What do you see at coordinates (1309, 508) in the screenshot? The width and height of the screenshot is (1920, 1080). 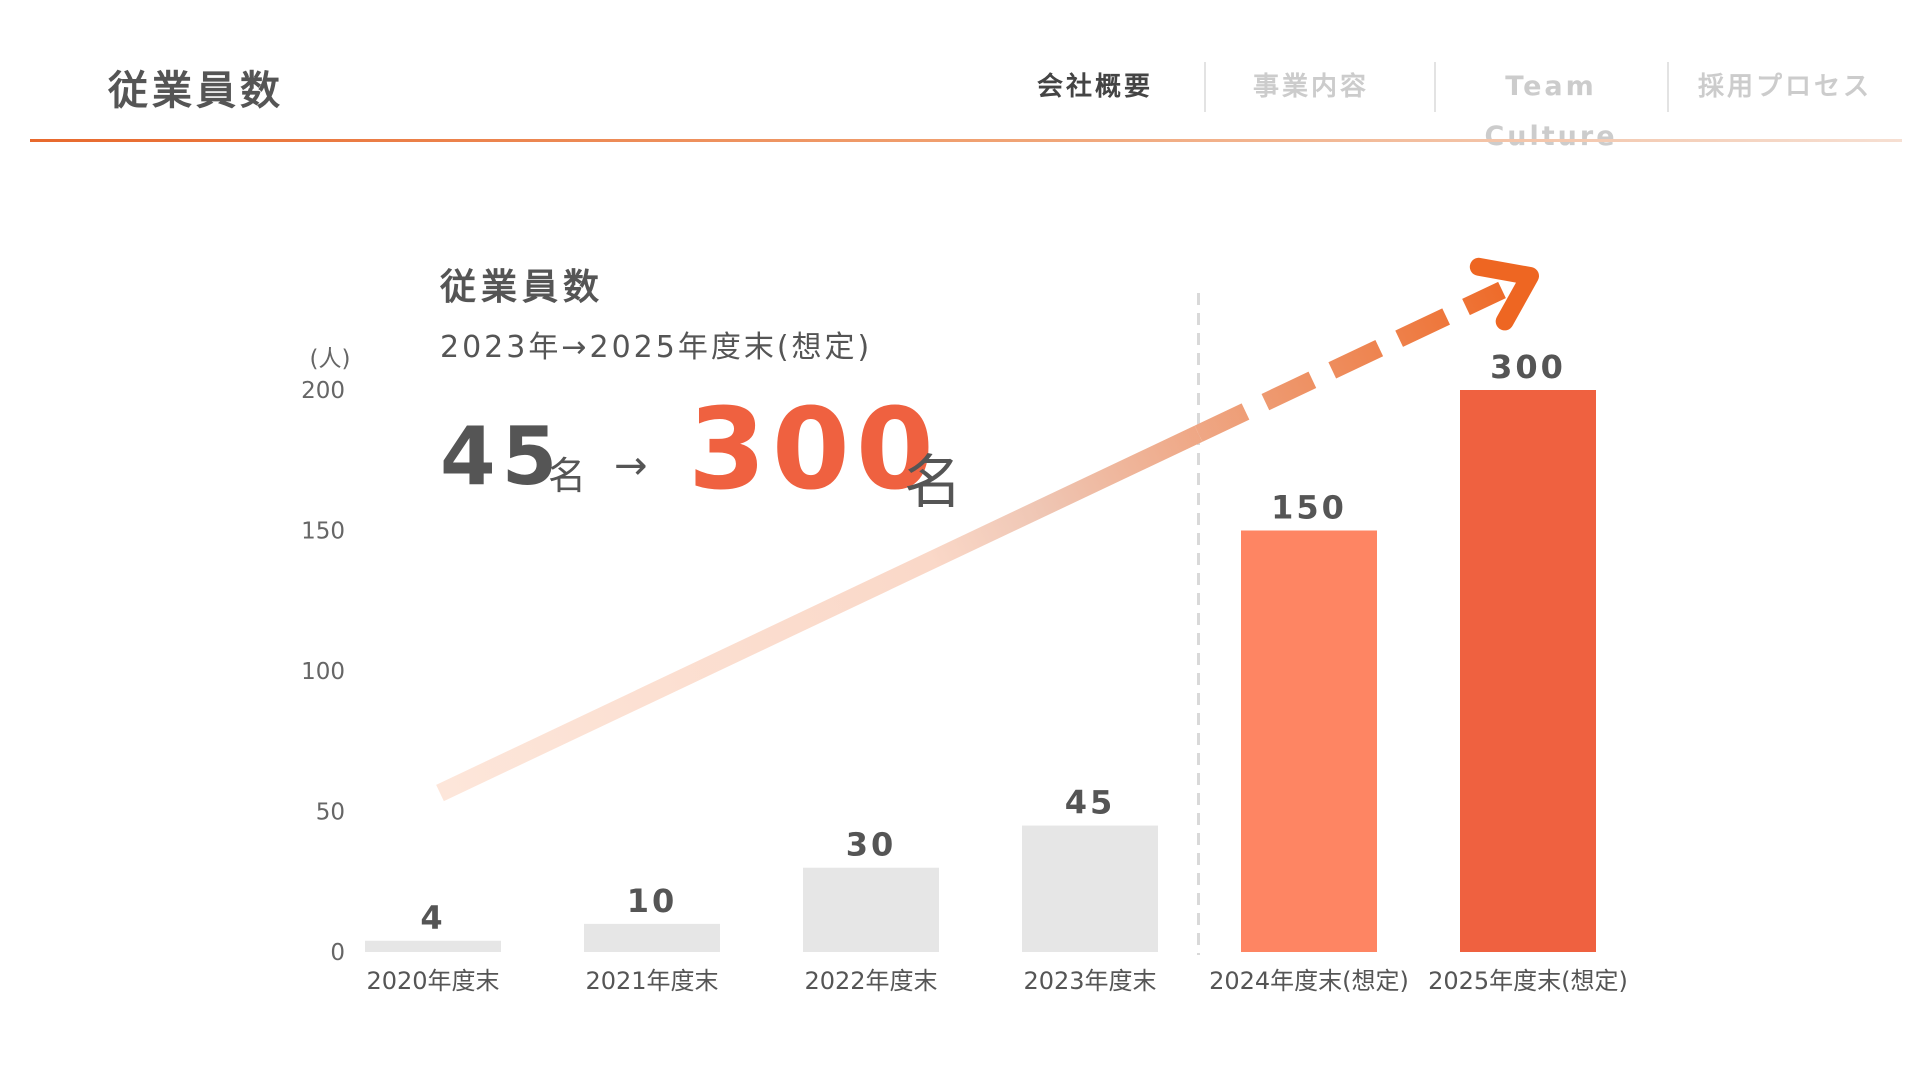 I see `bar-value-label: 150` at bounding box center [1309, 508].